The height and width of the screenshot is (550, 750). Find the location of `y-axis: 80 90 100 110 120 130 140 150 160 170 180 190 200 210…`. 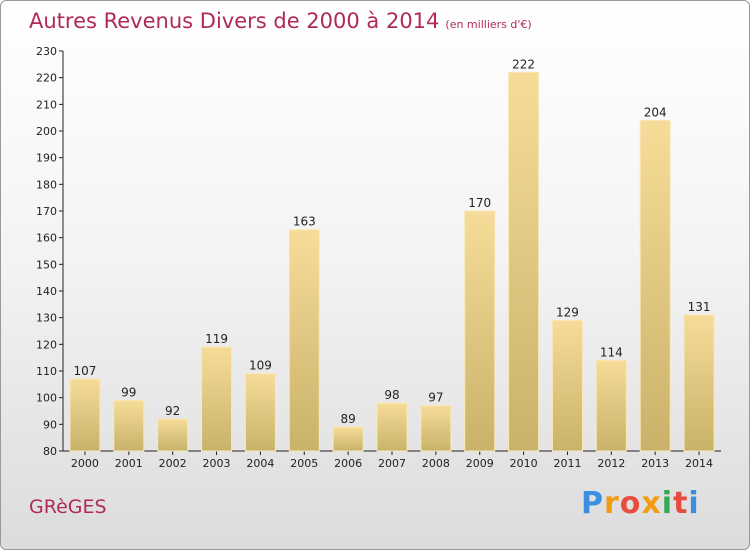

y-axis: 80 90 100 110 120 130 140 150 160 170 180 190 200 210… is located at coordinates (50, 251).